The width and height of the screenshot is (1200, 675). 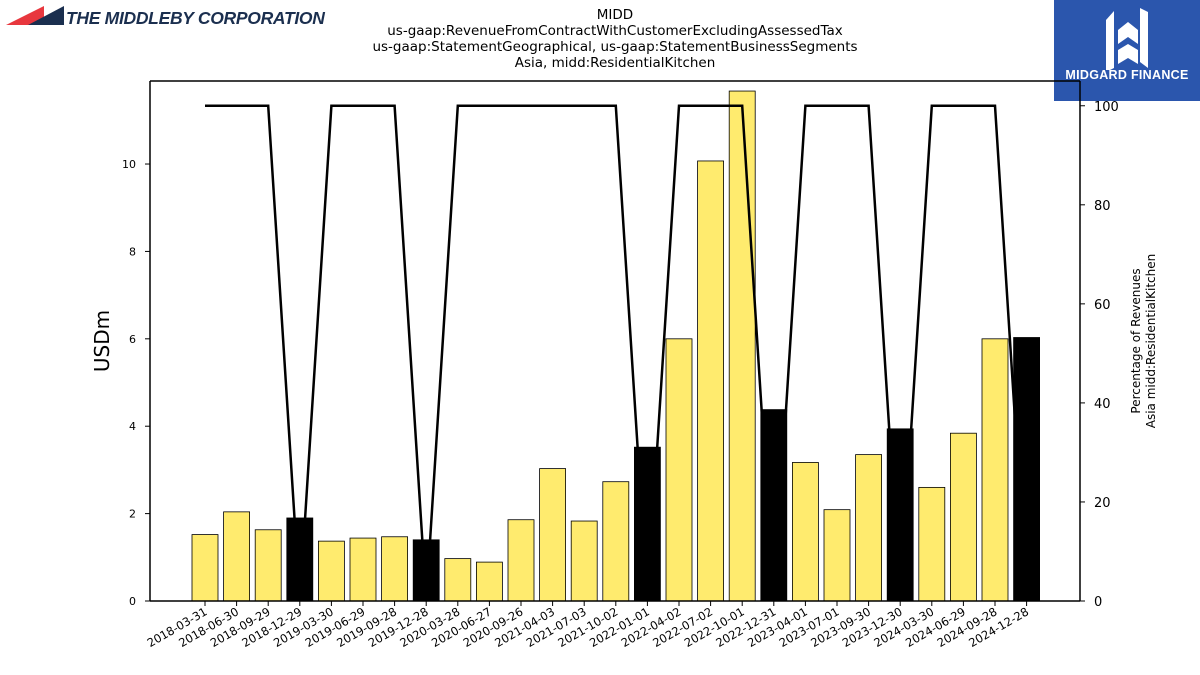 I want to click on y-tick-label-right: 80, so click(x=1102, y=206).